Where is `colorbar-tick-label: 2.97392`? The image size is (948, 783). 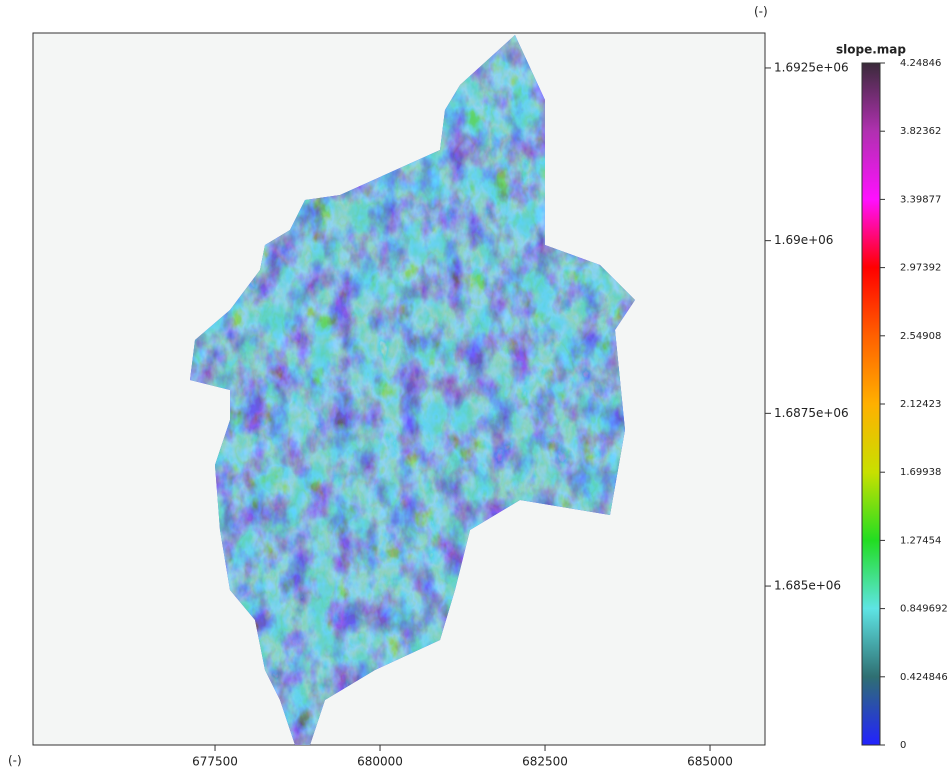
colorbar-tick-label: 2.97392 is located at coordinates (920, 268).